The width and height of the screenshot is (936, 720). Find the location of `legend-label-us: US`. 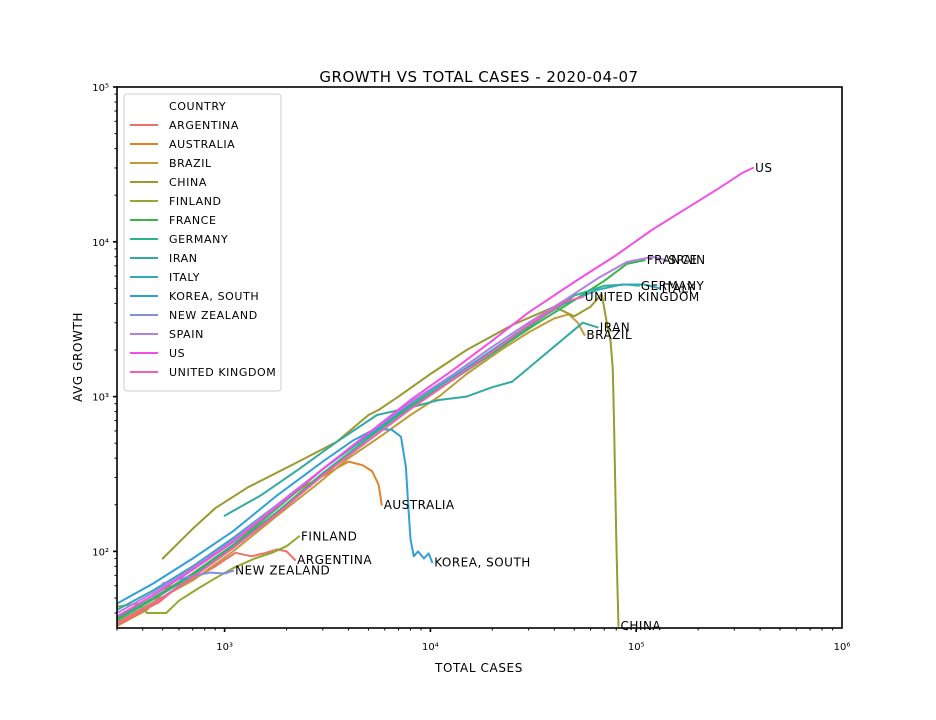

legend-label-us: US is located at coordinates (177, 353).